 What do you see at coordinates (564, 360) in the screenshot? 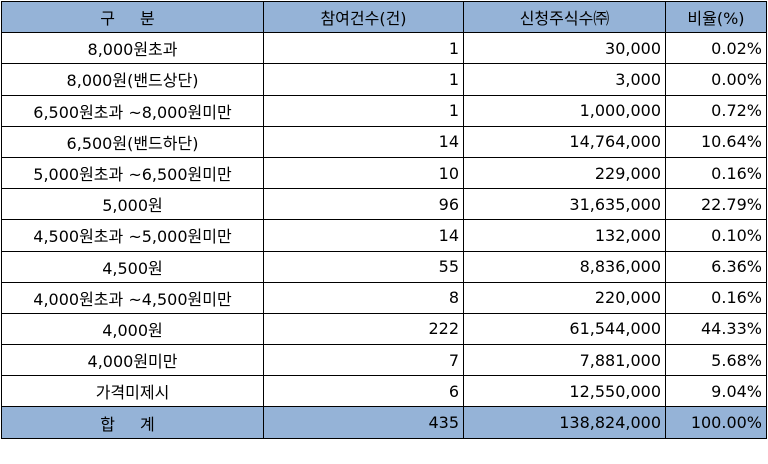
I see `row-shares: 7,881,000` at bounding box center [564, 360].